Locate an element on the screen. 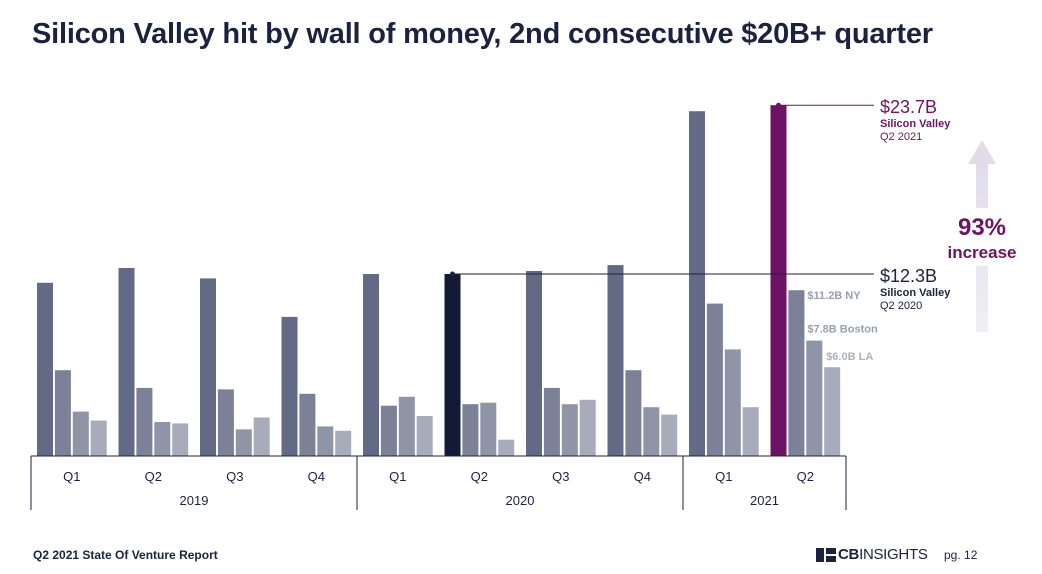 The width and height of the screenshot is (1042, 574). logo-text-bold: CB is located at coordinates (849, 554).